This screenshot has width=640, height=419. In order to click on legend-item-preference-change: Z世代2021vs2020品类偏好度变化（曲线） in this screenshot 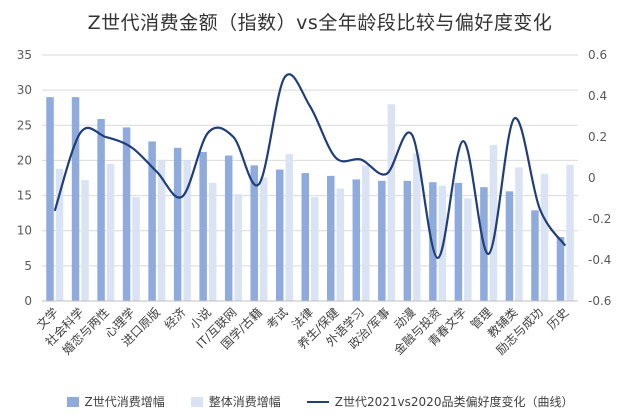, I will do `click(440, 401)`.